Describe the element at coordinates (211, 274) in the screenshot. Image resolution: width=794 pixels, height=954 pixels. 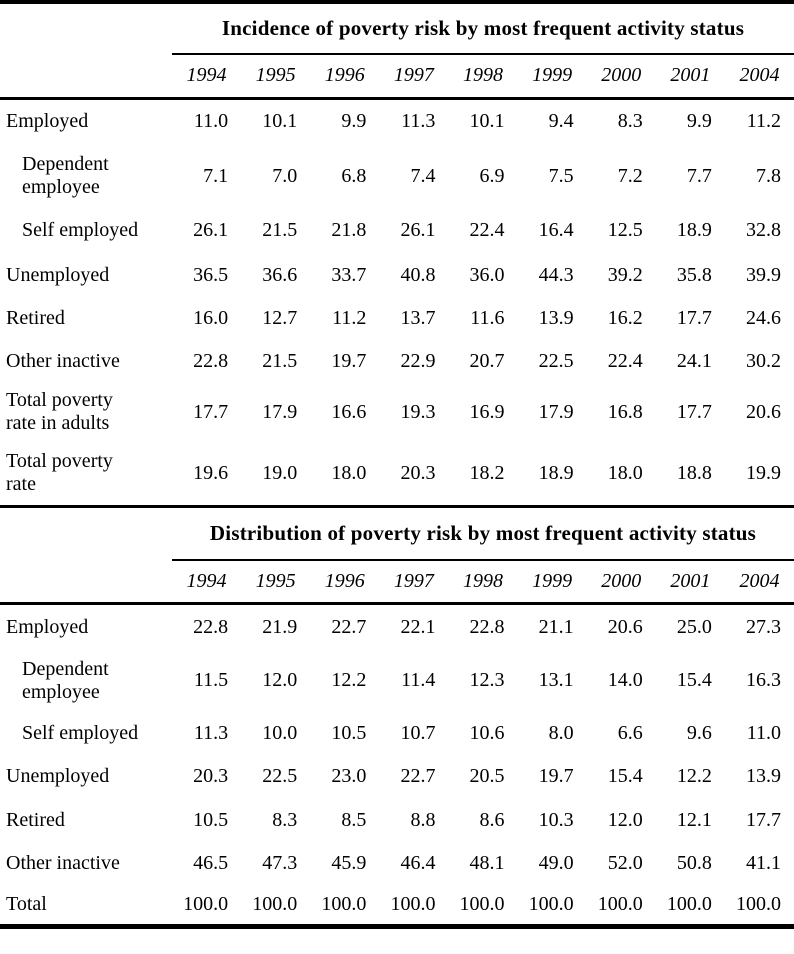
I see `value-cell: 36.5` at that location.